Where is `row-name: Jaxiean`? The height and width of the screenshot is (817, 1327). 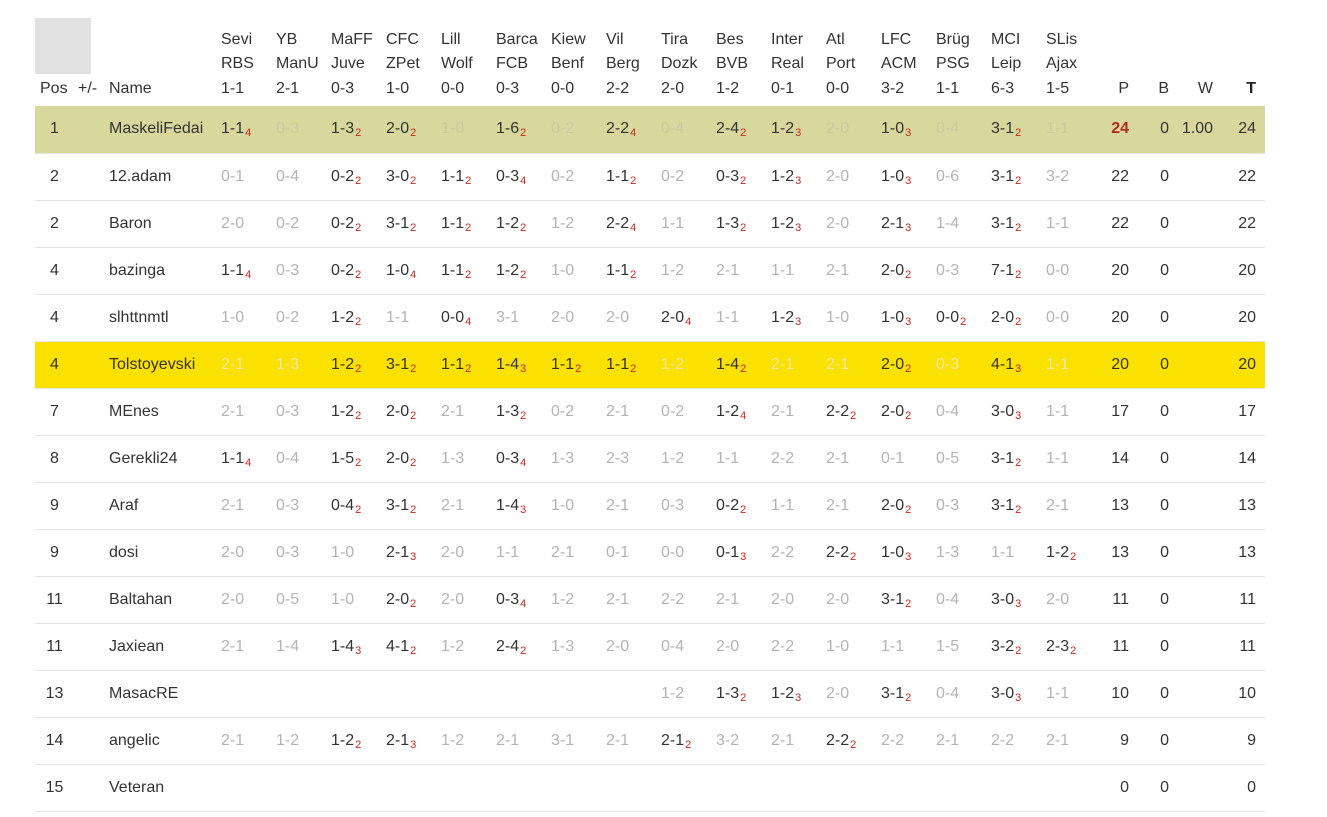
row-name: Jaxiean is located at coordinates (137, 646).